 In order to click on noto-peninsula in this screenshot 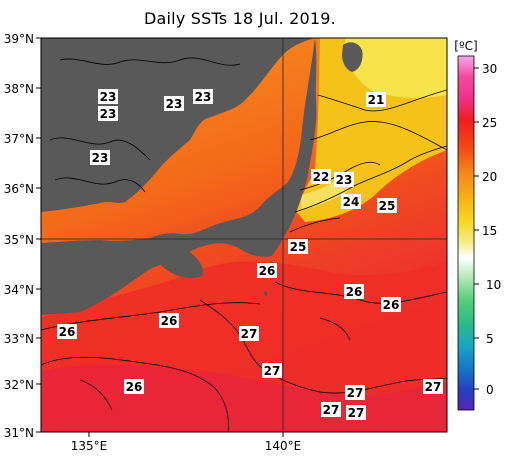, I will do `click(160, 127)`.